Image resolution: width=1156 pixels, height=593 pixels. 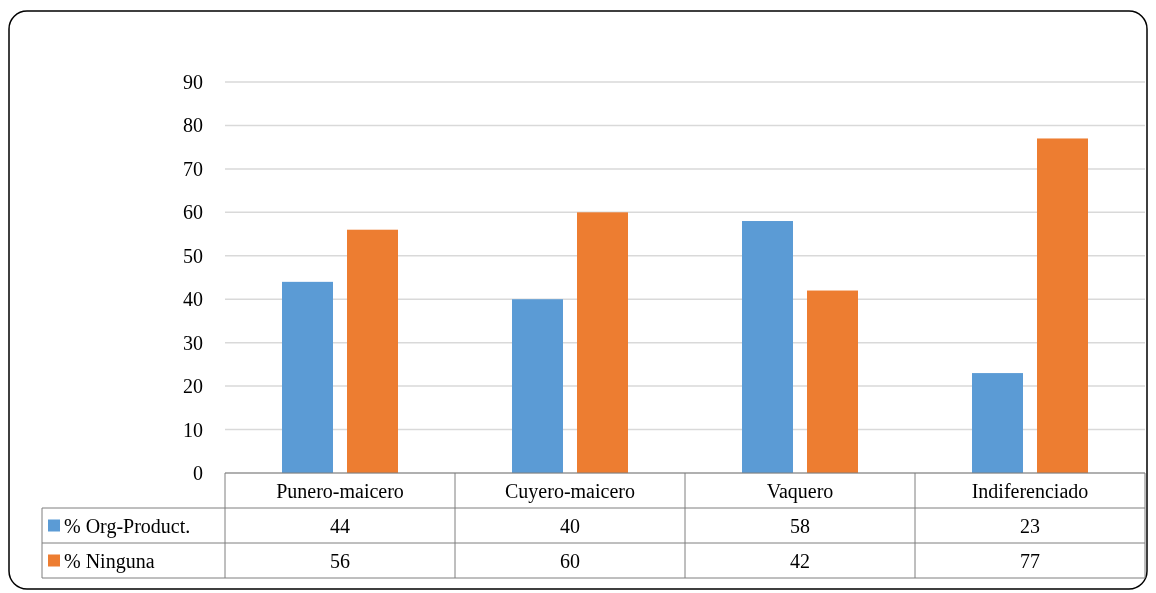 What do you see at coordinates (127, 526) in the screenshot?
I see `legend-label: % Org-Product.` at bounding box center [127, 526].